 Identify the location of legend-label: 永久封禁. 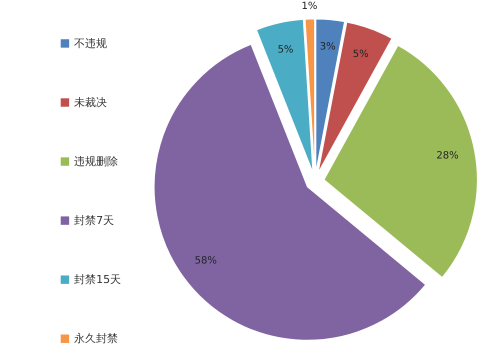
(96, 339).